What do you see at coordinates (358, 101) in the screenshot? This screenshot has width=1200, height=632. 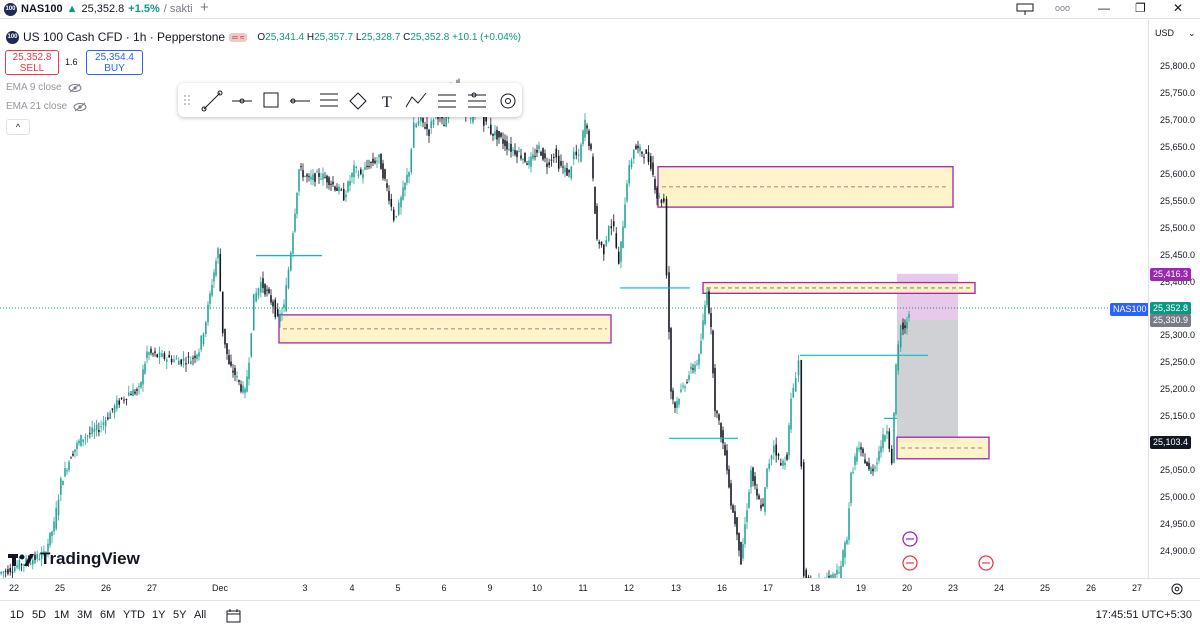 I see `path-icon` at bounding box center [358, 101].